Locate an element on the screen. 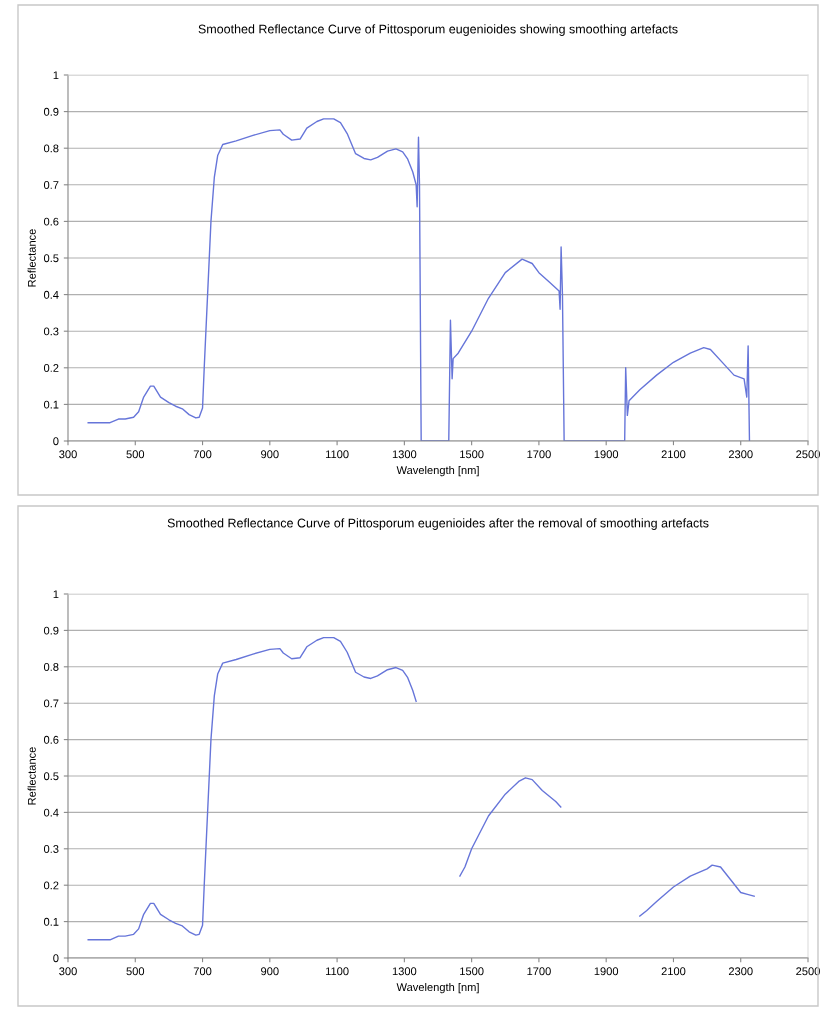 The image size is (821, 1009). chart-title: Smoothed Reflectance Curve of Pittosporum eugenioides after the removal of smoothing artefacts is located at coordinates (438, 524).